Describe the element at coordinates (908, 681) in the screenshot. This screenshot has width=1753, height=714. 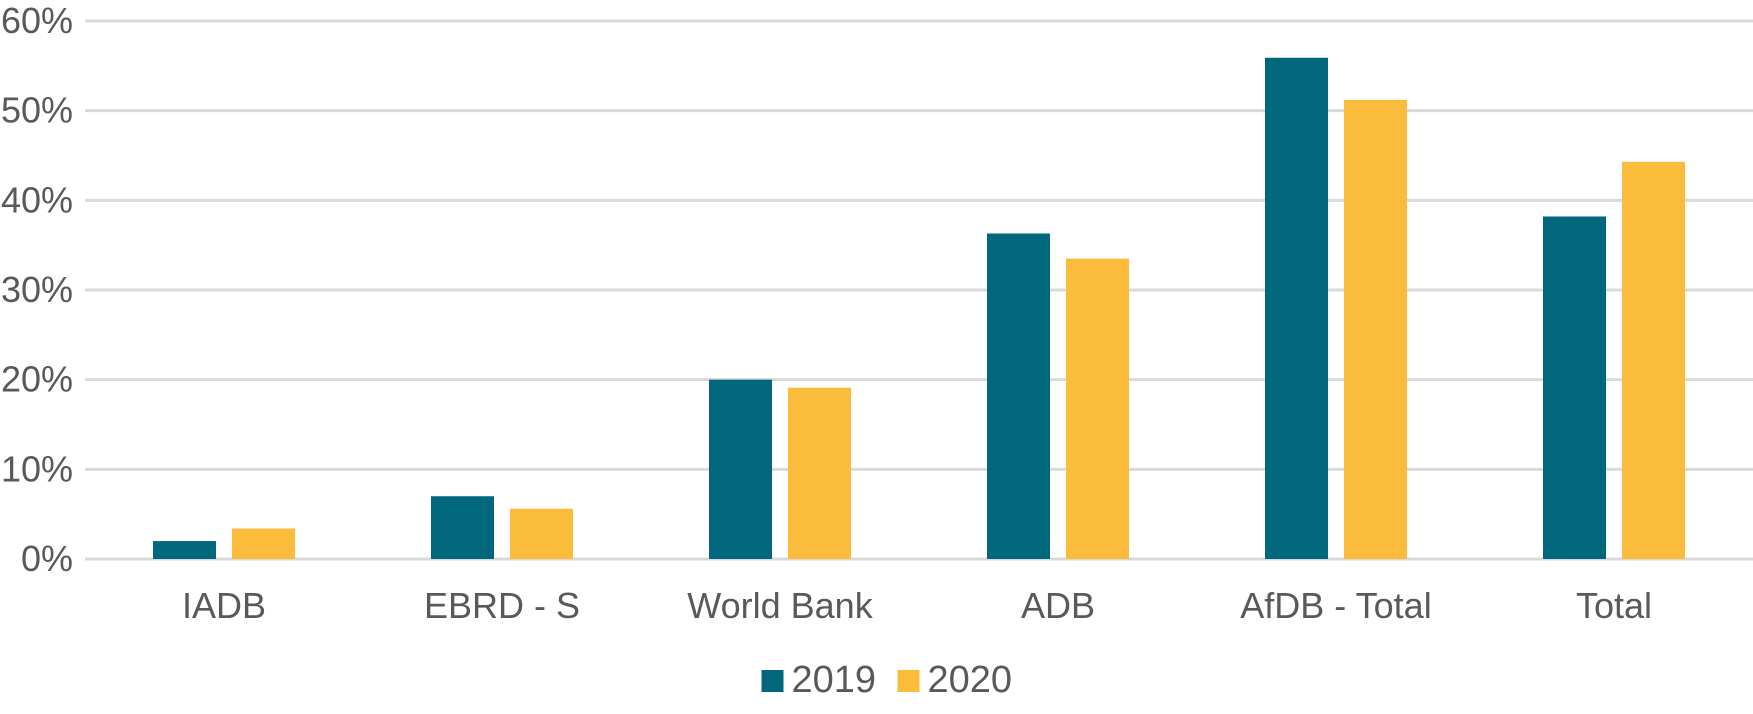
I see `legend-swatch-2020` at that location.